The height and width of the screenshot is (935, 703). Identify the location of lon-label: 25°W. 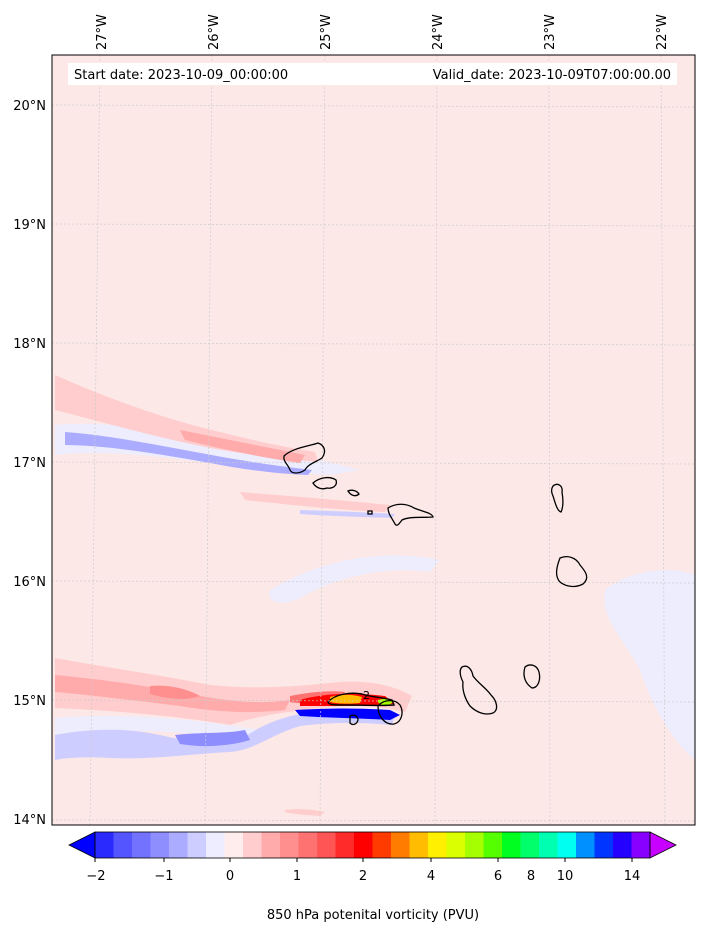
(326, 32).